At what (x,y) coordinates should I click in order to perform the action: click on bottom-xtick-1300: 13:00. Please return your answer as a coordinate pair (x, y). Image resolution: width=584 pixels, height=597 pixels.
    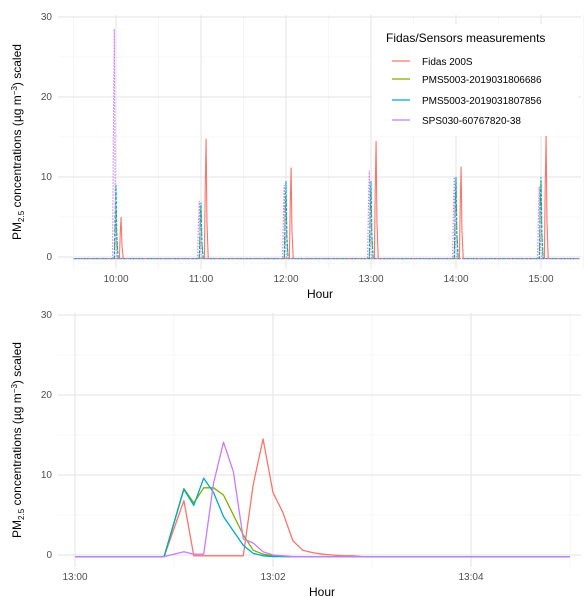
    Looking at the image, I should click on (74, 577).